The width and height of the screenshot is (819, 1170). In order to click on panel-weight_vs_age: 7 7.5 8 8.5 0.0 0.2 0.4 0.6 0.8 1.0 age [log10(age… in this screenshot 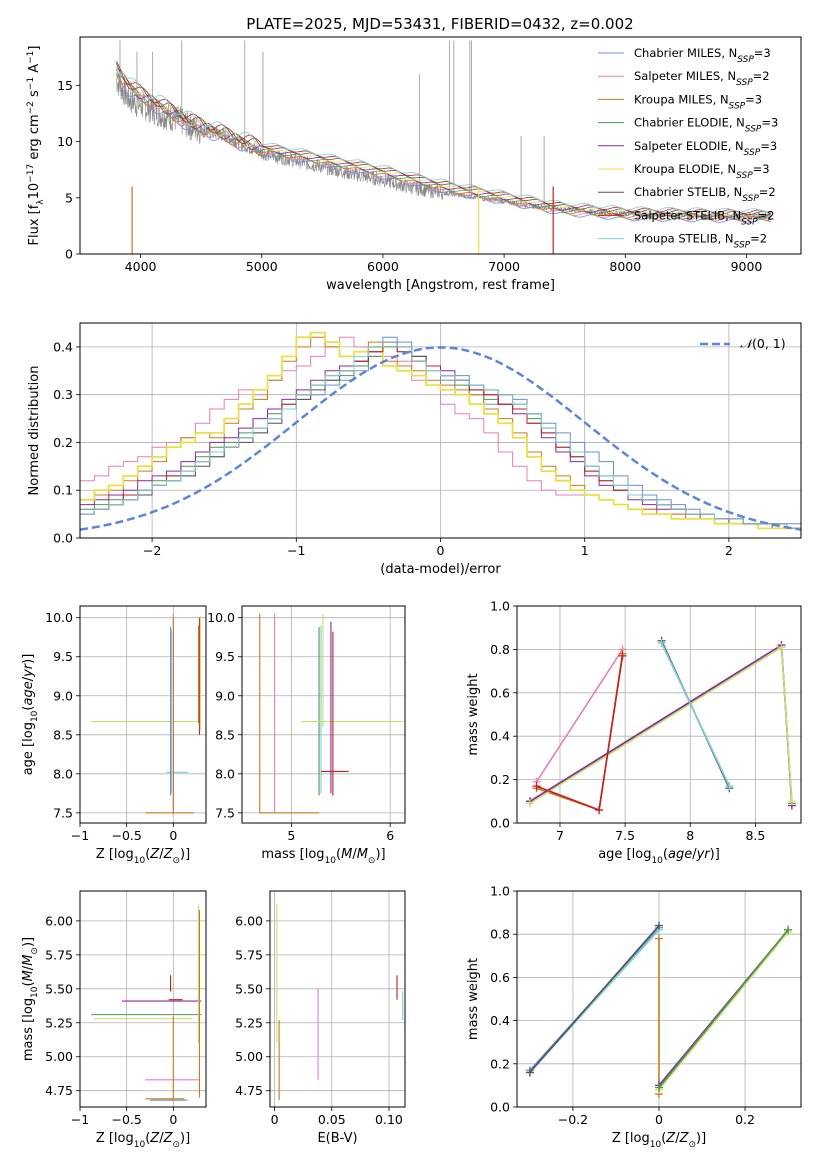, I will do `click(634, 732)`.